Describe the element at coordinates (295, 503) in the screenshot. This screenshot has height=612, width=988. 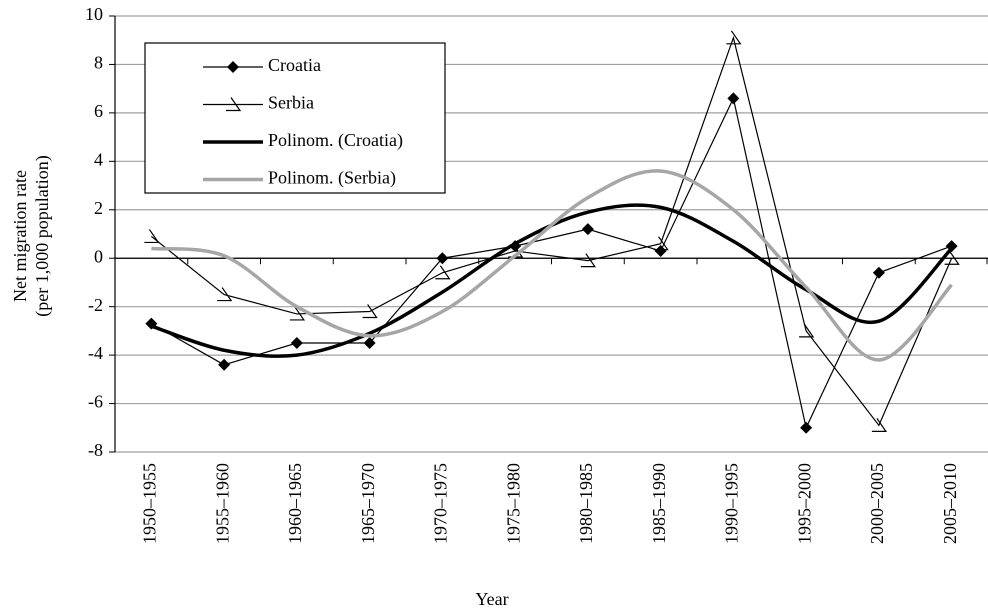
I see `x-tick-label: 1960–1965` at that location.